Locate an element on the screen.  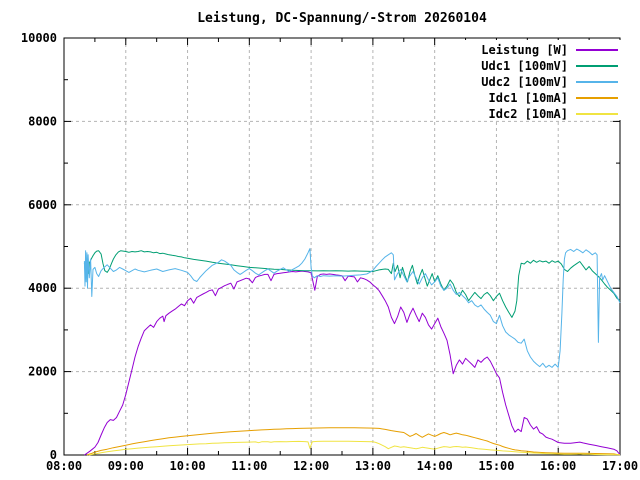
legend-label-leistung-w: Leistung [W] is located at coordinates (524, 50).